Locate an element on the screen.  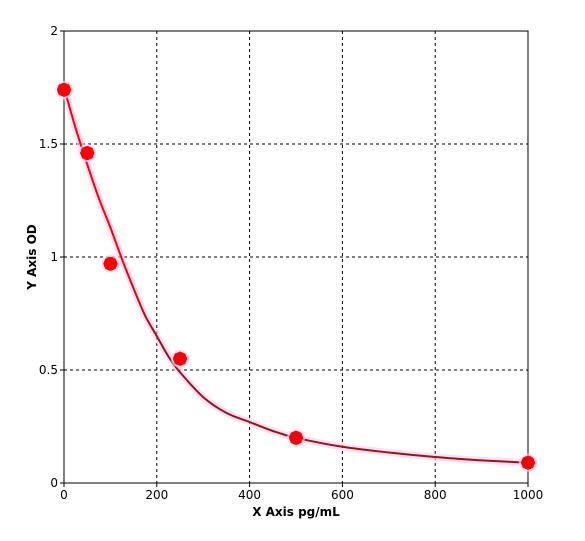
y-tick-label-4: 2 is located at coordinates (54, 31).